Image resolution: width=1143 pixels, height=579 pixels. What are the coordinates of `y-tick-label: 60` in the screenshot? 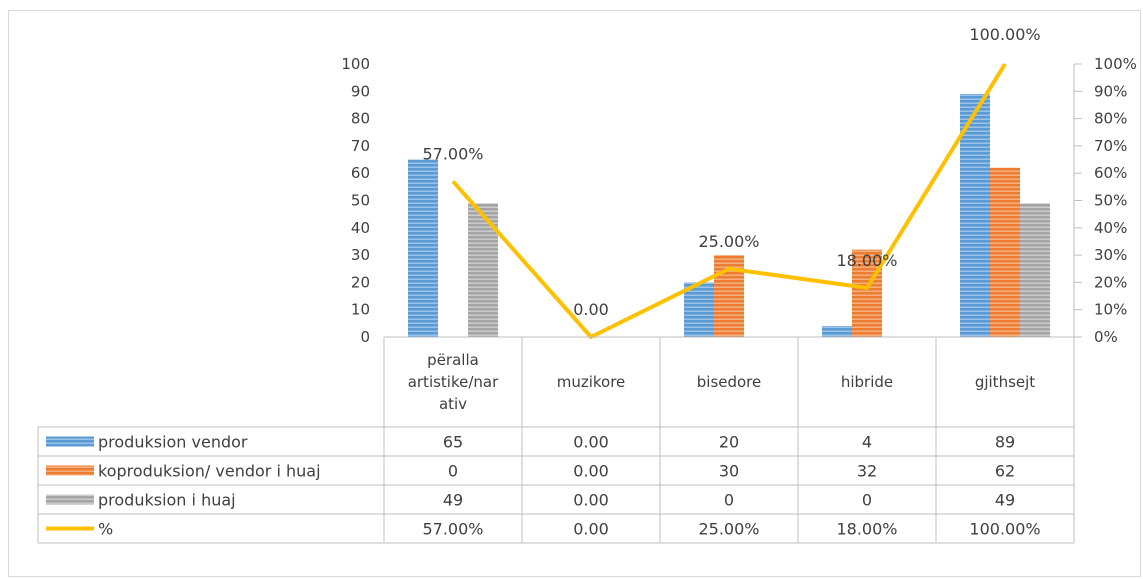 It's located at (360, 173).